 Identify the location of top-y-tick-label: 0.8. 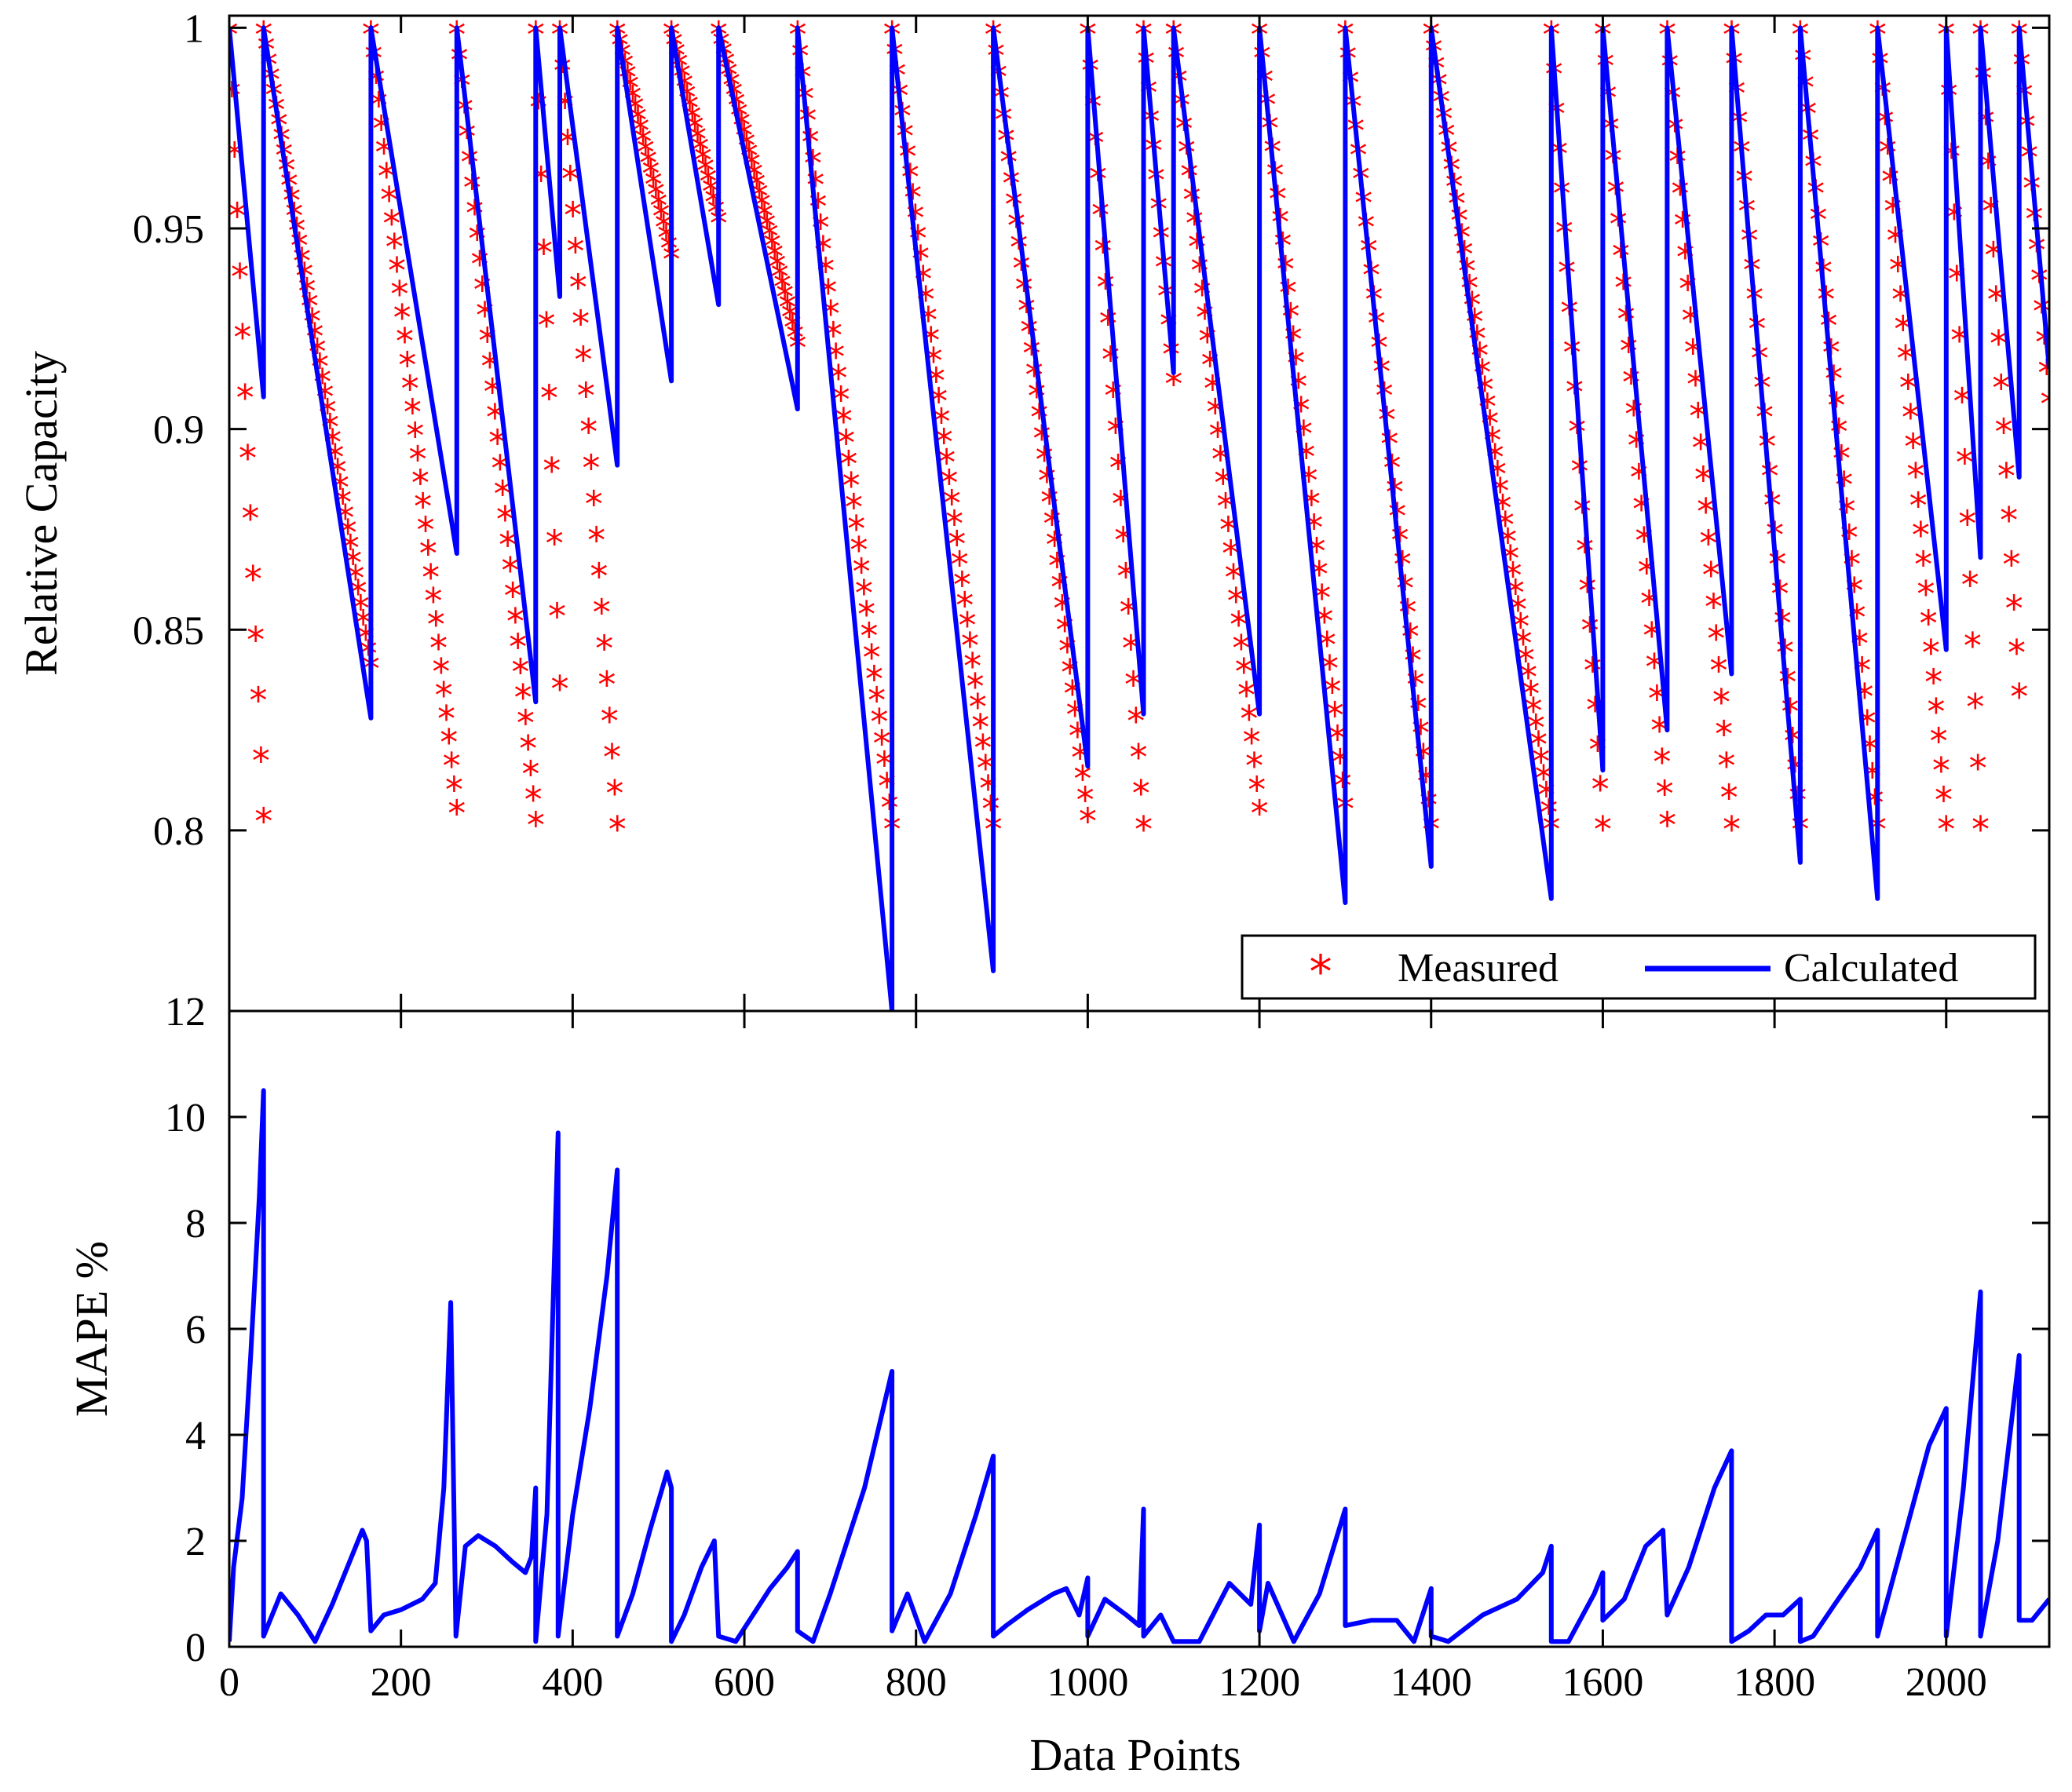
(179, 832).